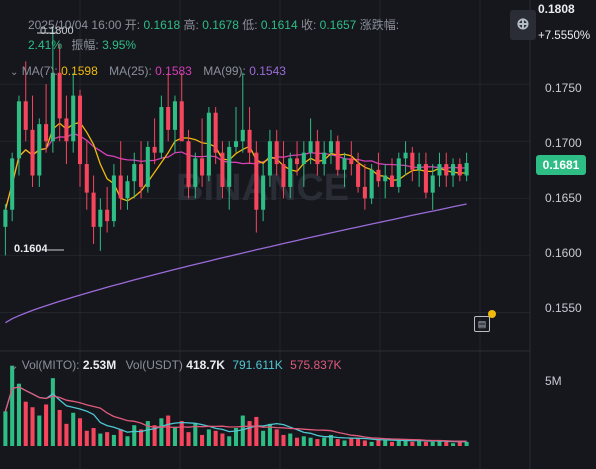 This screenshot has width=596, height=469. Describe the element at coordinates (553, 381) in the screenshot. I see `volume-tick-5m: 5M` at that location.